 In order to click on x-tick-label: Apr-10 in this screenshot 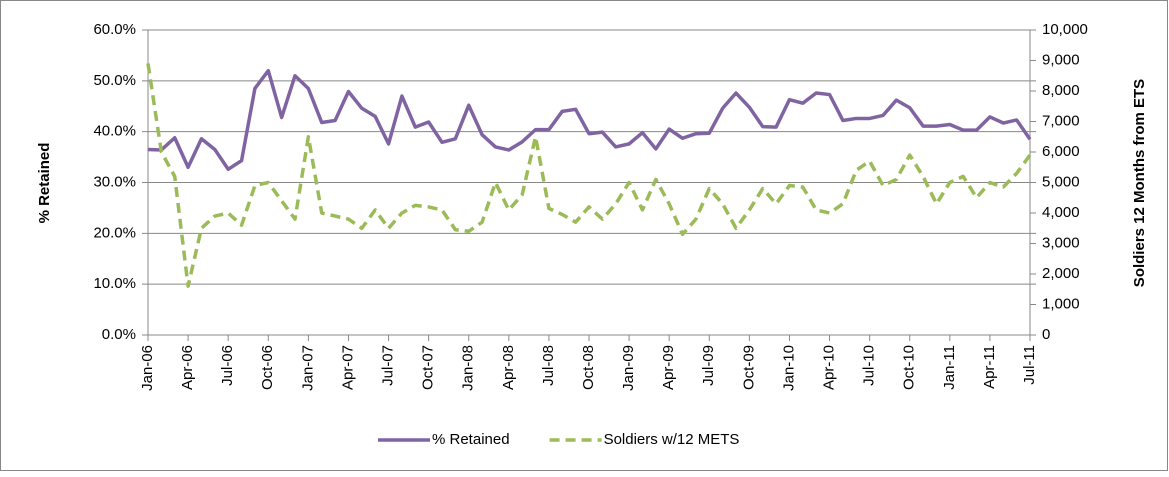, I will do `click(829, 367)`.